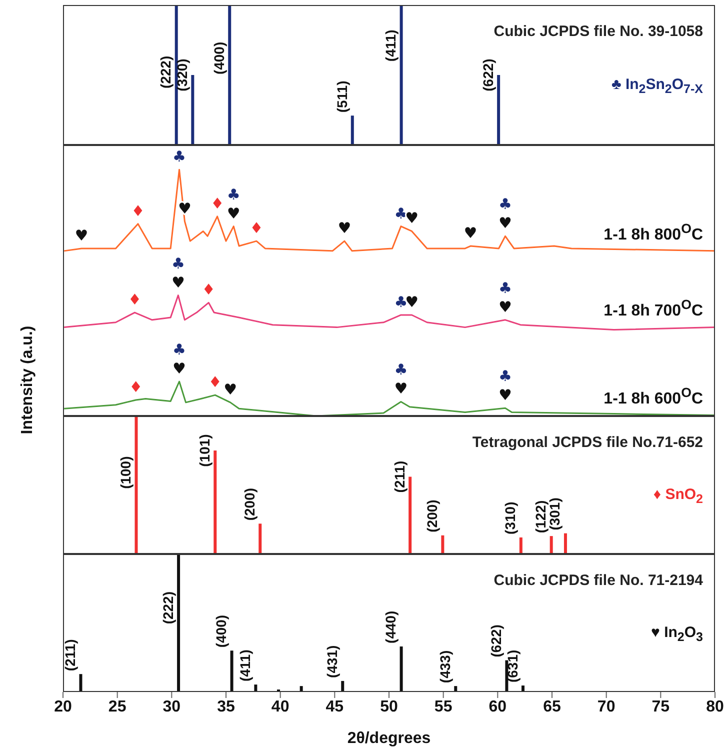  I want to click on annotation: (122), so click(540, 517).